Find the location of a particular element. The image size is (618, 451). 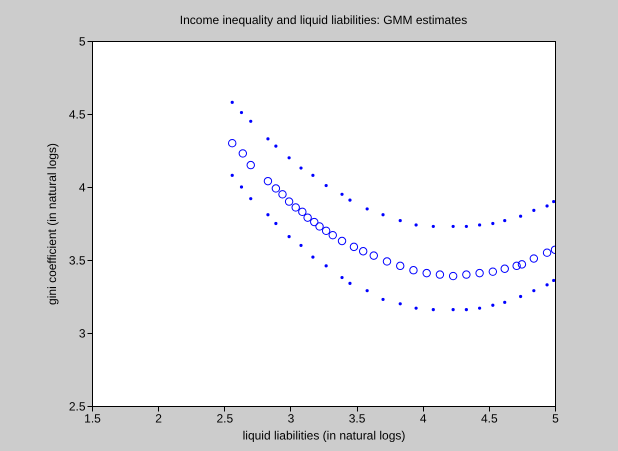

y-tick-label: 4 is located at coordinates (82, 187).